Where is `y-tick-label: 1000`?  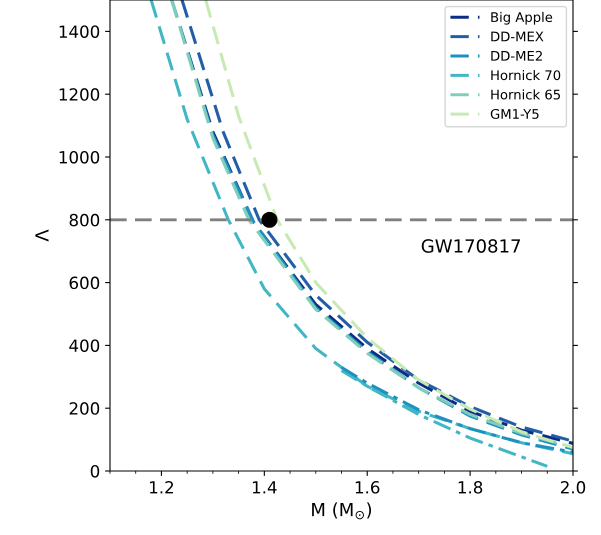
y-tick-label: 1000 is located at coordinates (80, 157).